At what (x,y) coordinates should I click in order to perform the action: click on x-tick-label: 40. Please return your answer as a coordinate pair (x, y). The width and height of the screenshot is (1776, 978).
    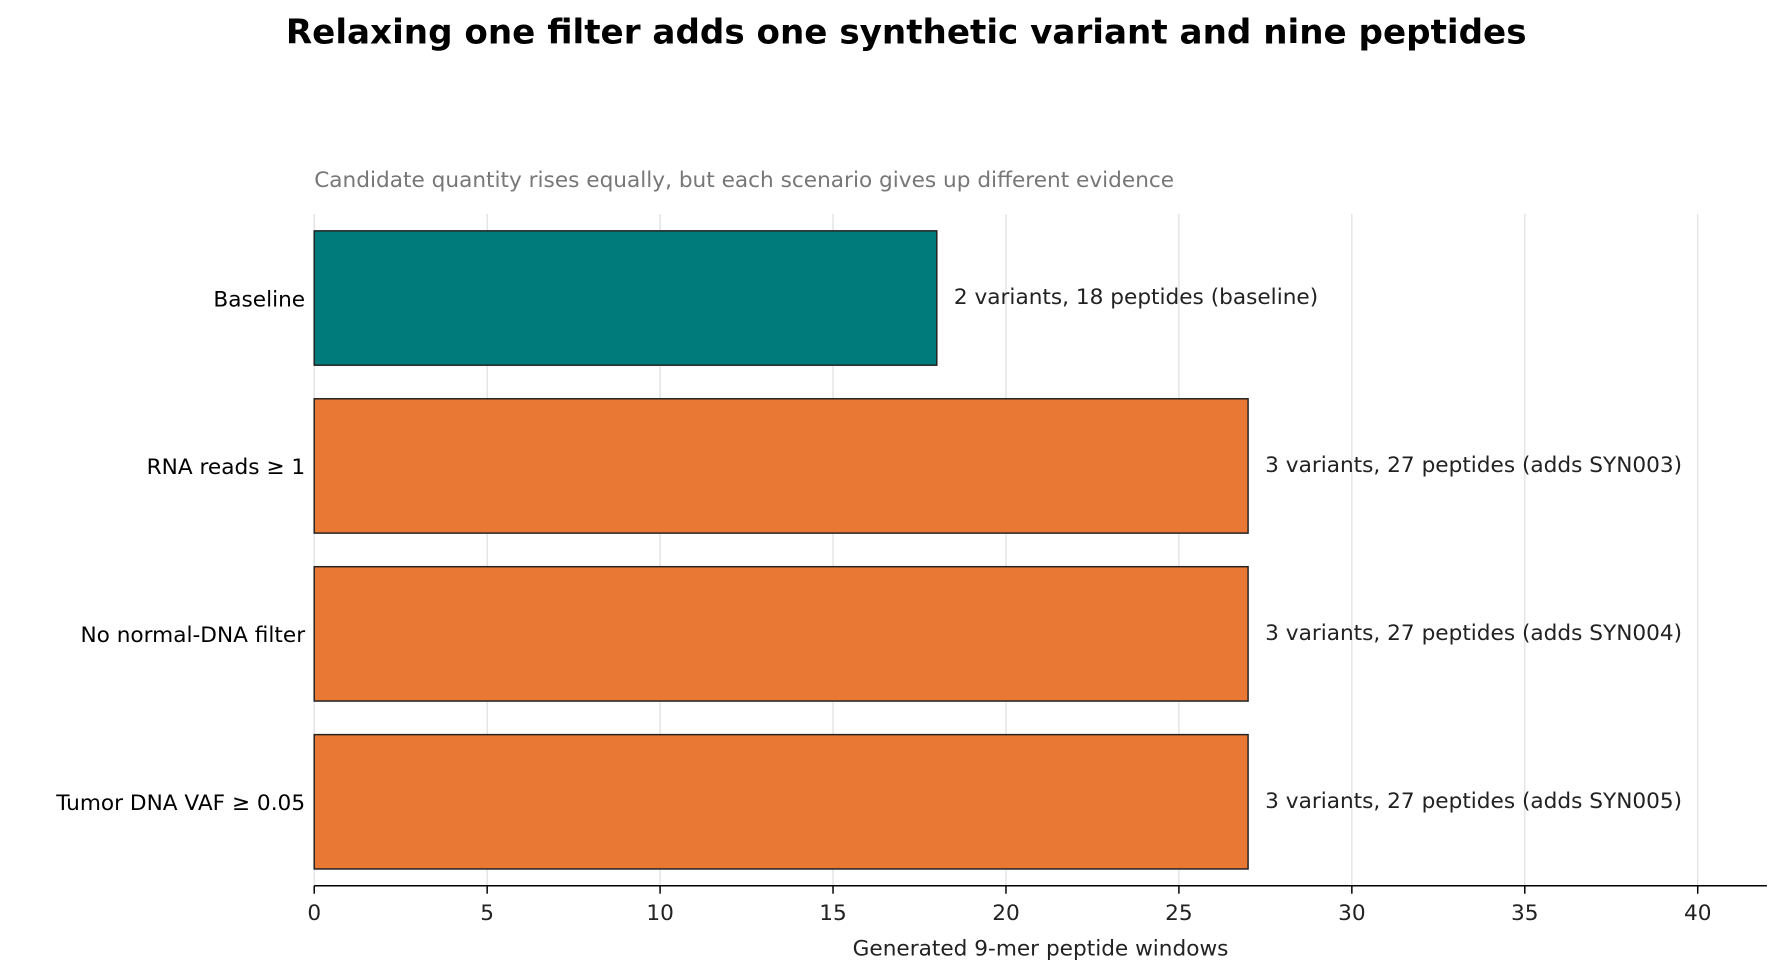
    Looking at the image, I should click on (1698, 913).